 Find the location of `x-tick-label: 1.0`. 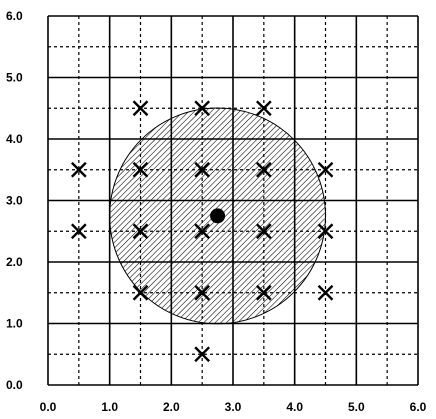

x-tick-label: 1.0 is located at coordinates (109, 407).